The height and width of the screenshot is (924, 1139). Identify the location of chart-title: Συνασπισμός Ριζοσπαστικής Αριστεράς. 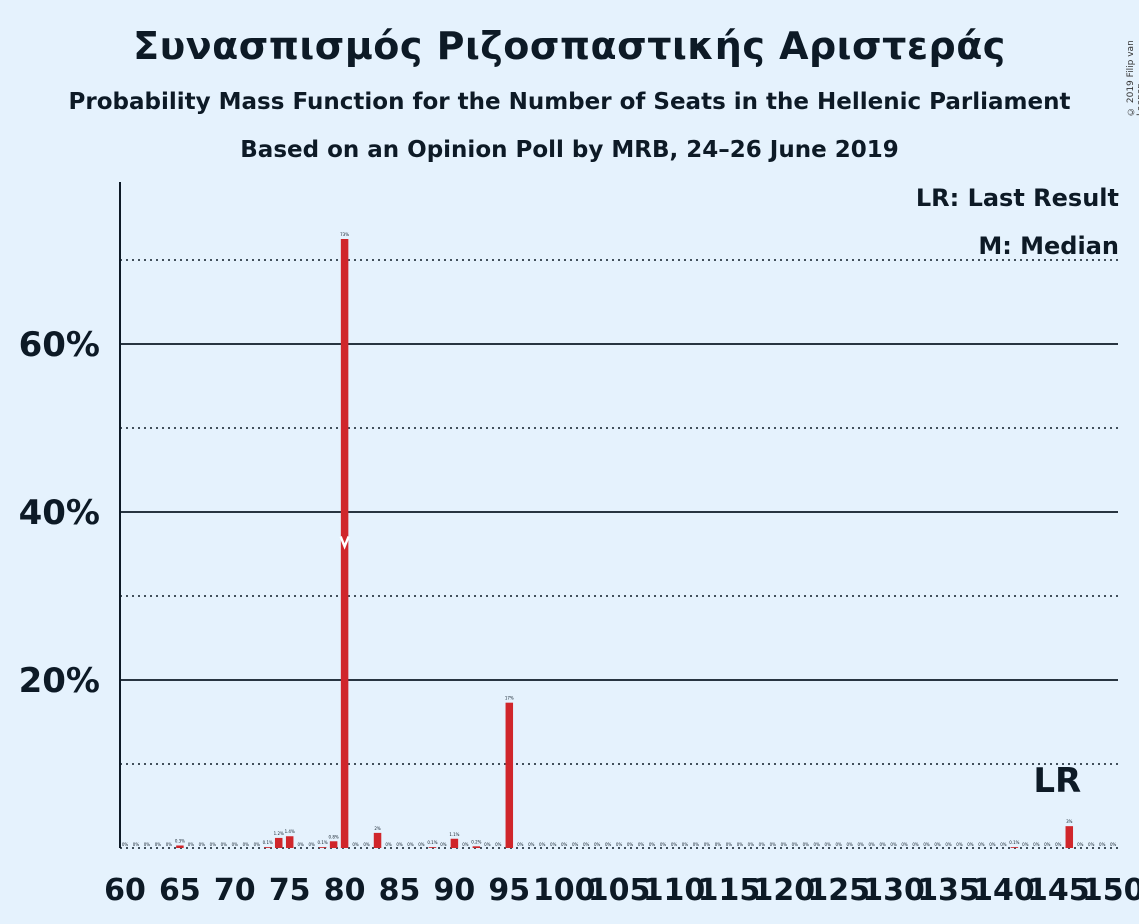
(569, 46).